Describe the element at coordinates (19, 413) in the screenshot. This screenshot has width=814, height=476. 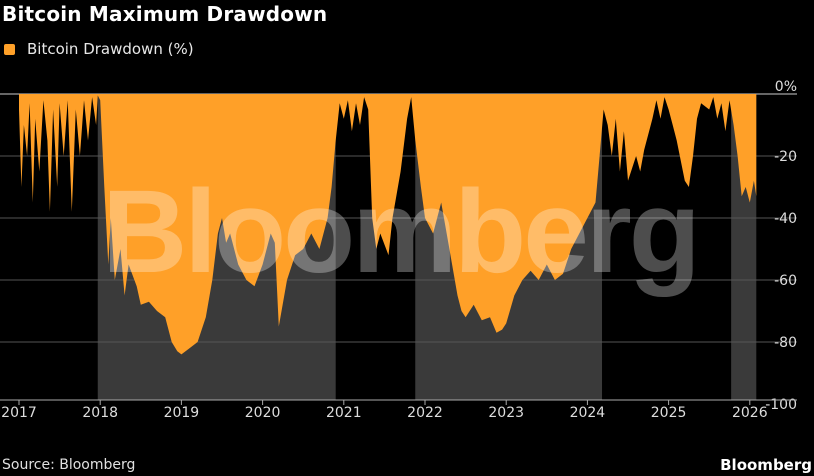
I see `x-tick-label: 2017` at that location.